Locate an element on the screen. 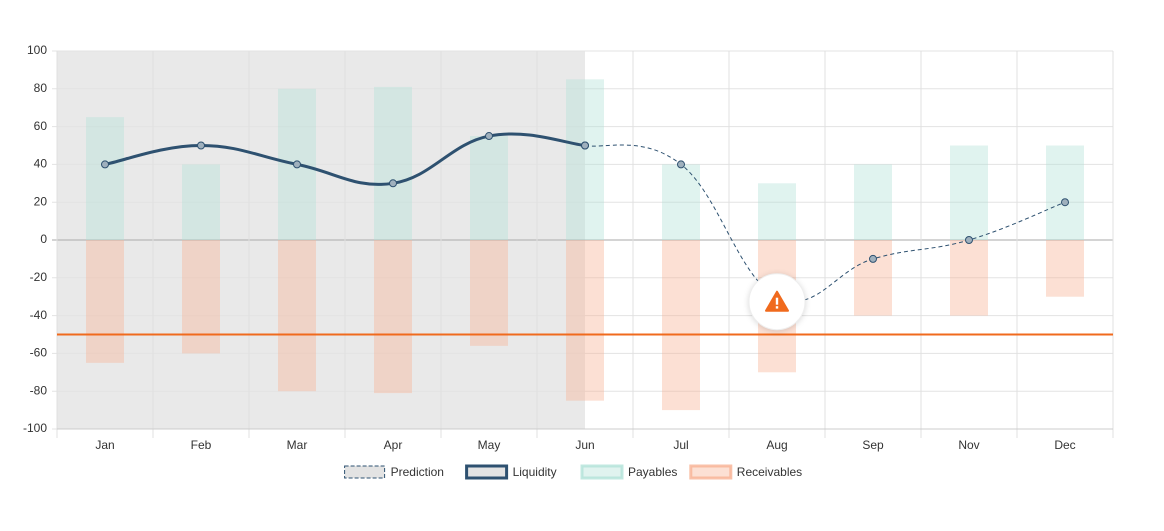  legend-label: Liquidity is located at coordinates (535, 472).